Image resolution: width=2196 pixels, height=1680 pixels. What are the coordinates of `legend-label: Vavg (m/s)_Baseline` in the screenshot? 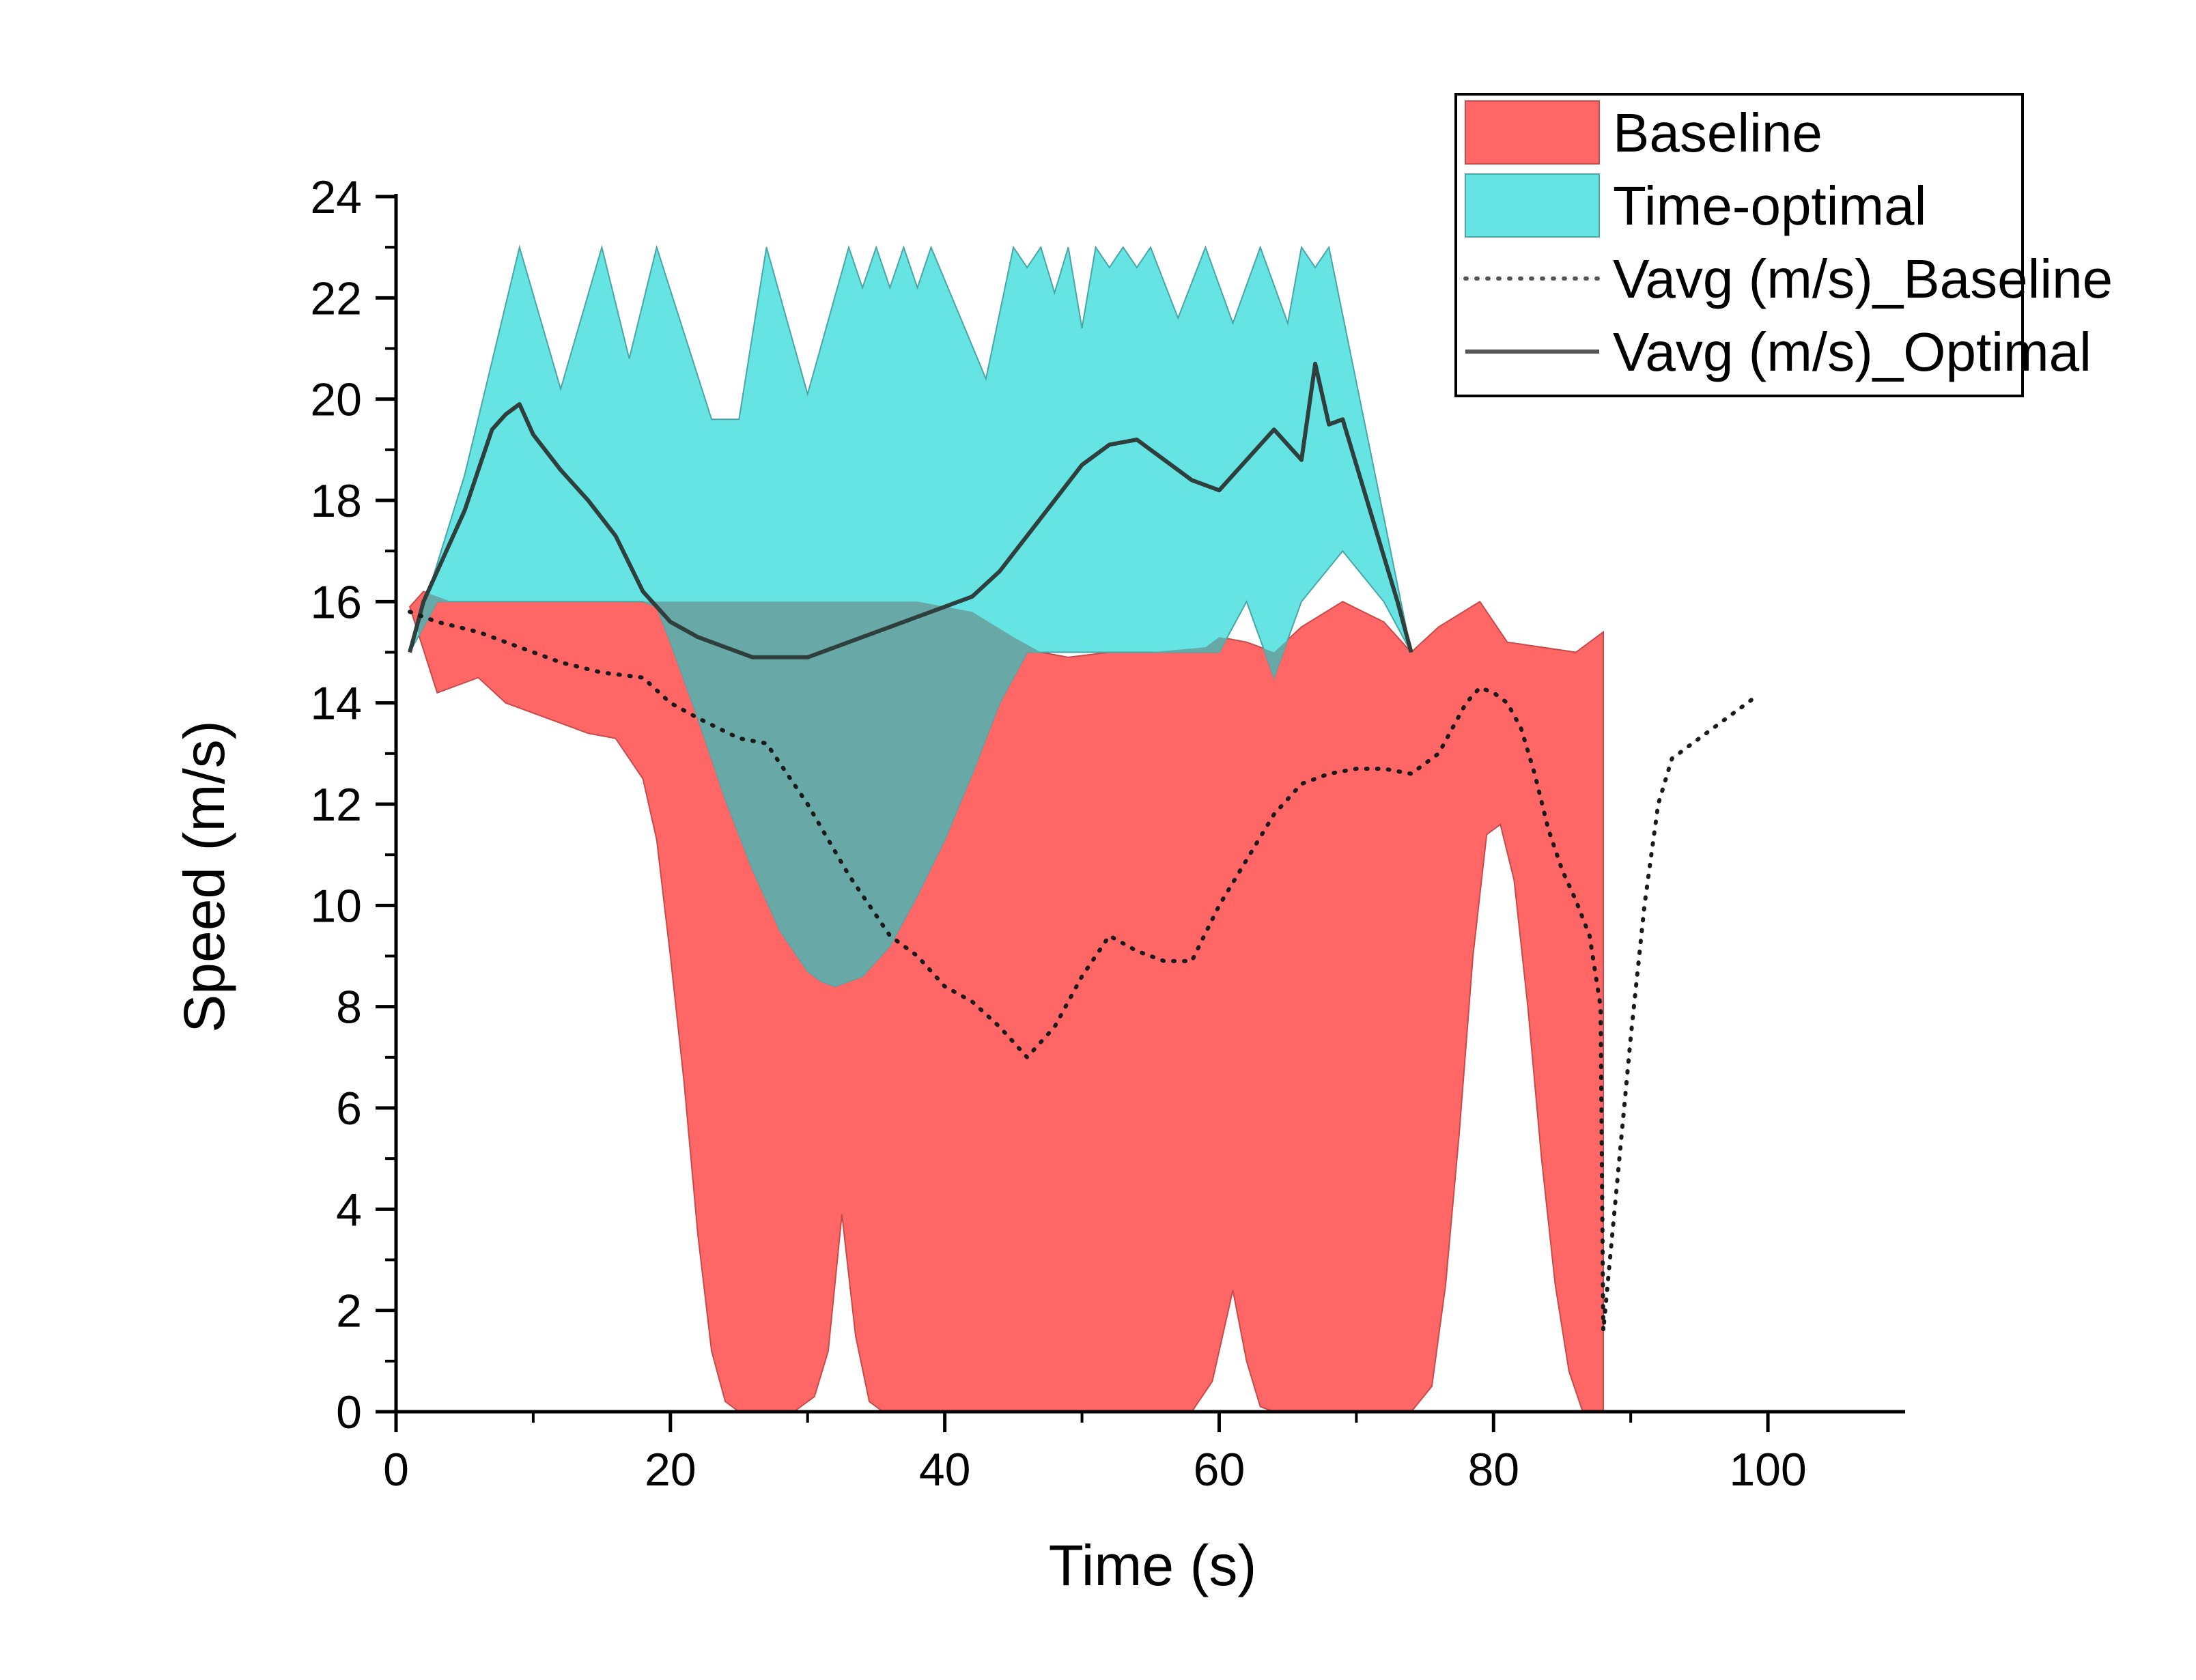 It's located at (1863, 278).